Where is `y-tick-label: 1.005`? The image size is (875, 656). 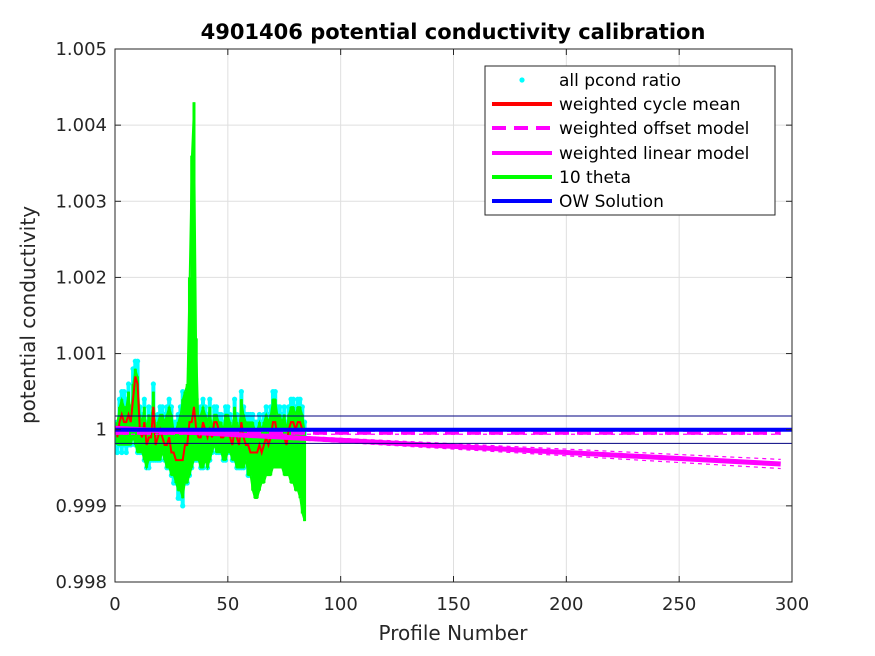
y-tick-label: 1.005 is located at coordinates (81, 49).